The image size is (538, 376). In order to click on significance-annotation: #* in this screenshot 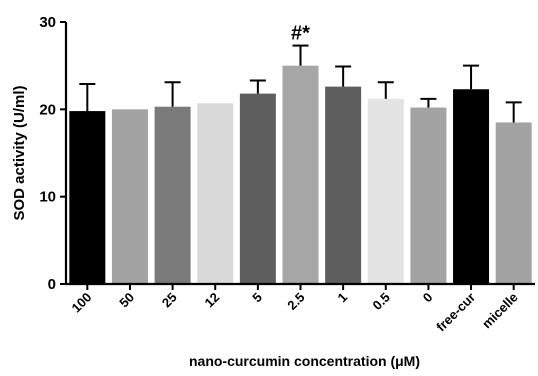, I will do `click(300, 34)`.